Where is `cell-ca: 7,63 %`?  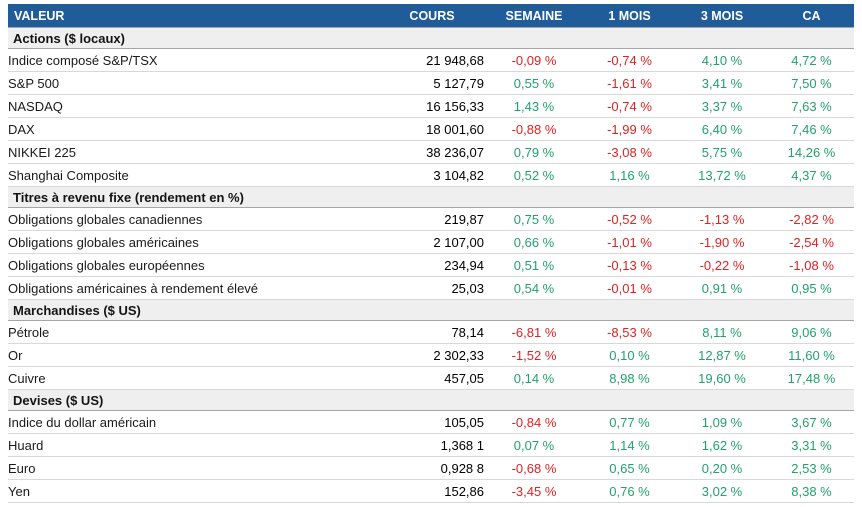 cell-ca: 7,63 % is located at coordinates (811, 106).